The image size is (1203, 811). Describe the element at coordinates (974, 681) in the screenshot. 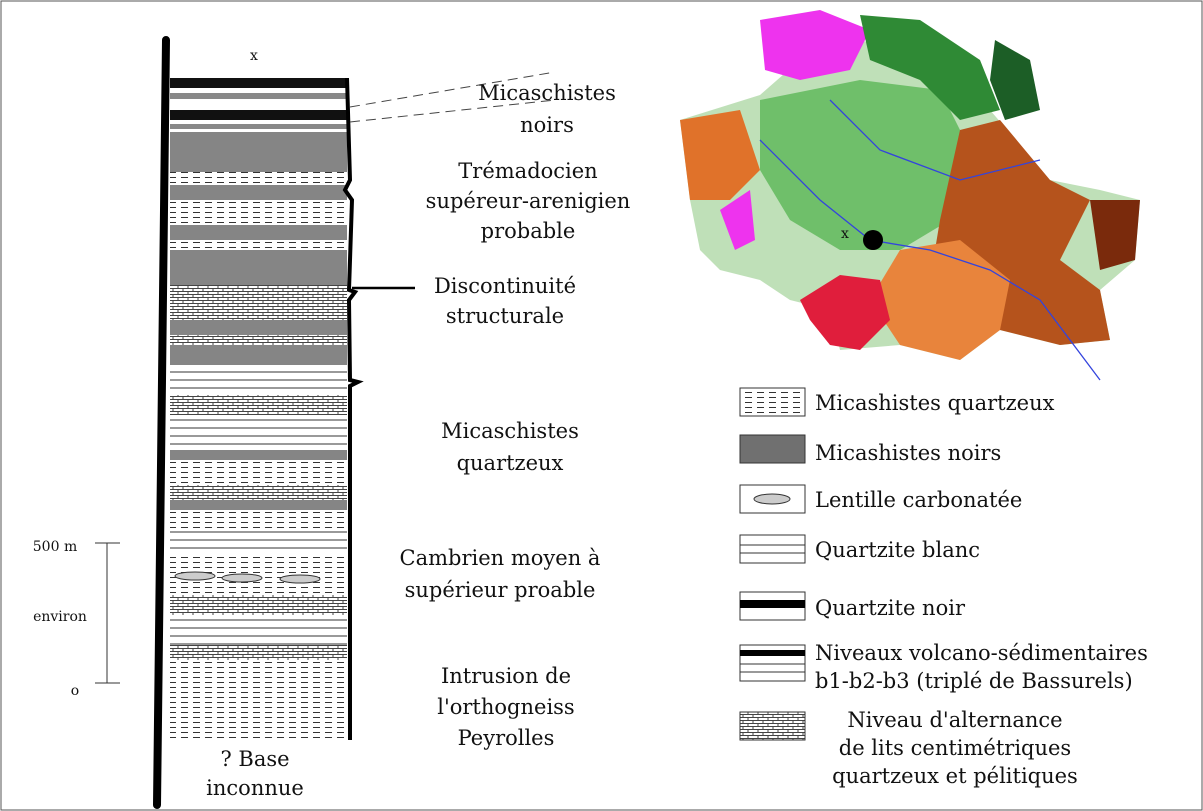

I see `legend-label: b1-b2-b3 (triplé de Bassurels)` at that location.